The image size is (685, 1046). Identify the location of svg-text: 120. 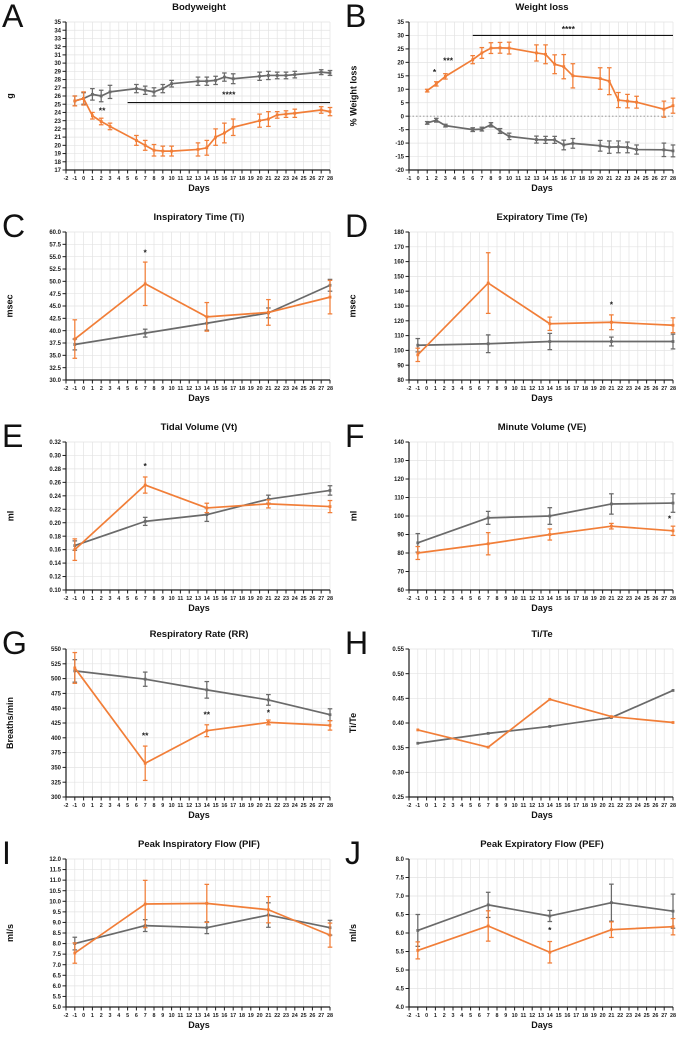
(399, 322).